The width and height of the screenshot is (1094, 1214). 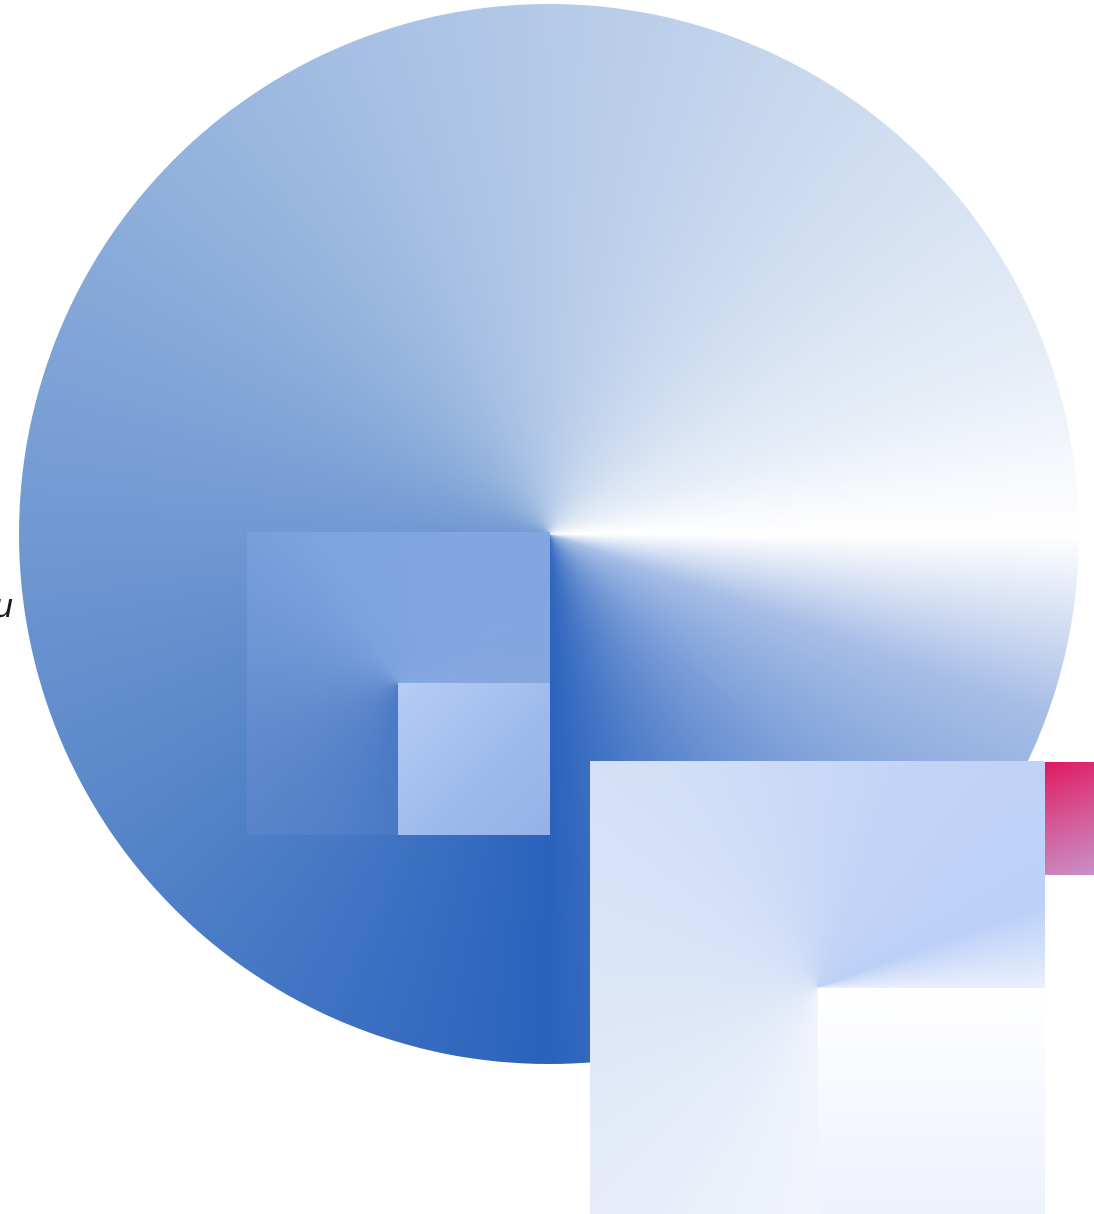 I want to click on gradient-square-mid, so click(x=398, y=683).